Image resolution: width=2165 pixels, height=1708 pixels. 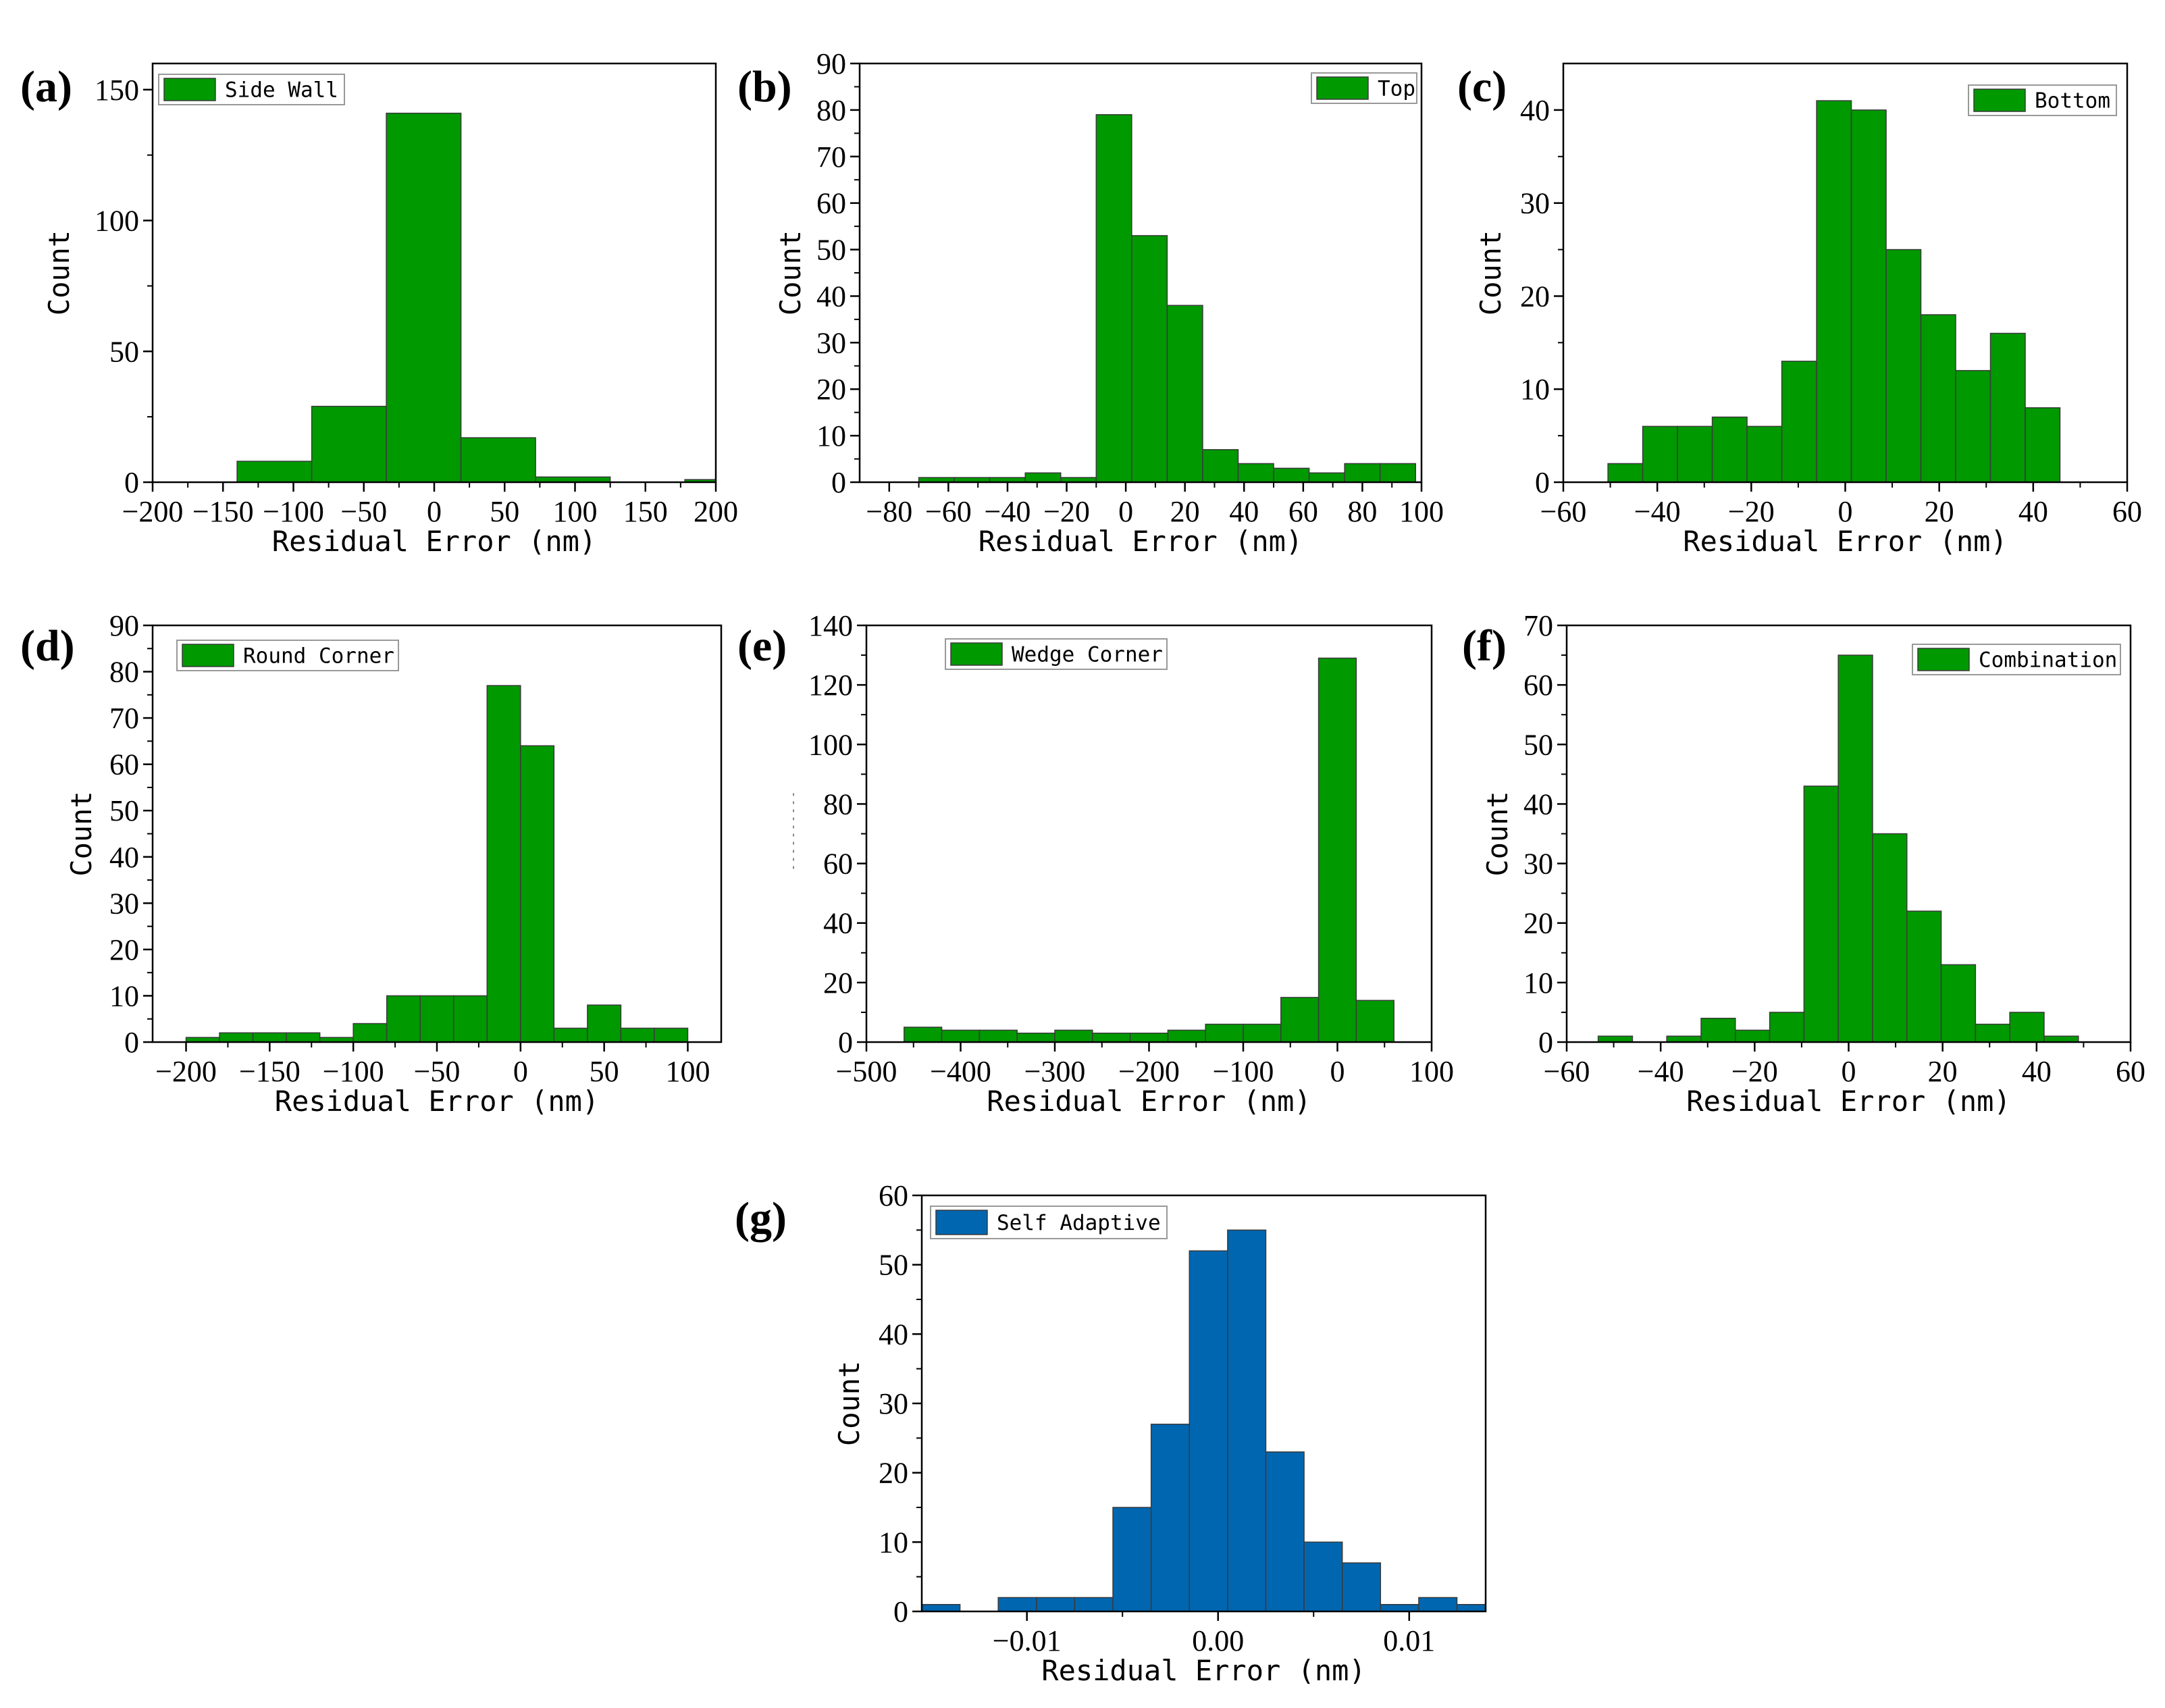 I want to click on x-tick-label: 50, so click(x=604, y=1071).